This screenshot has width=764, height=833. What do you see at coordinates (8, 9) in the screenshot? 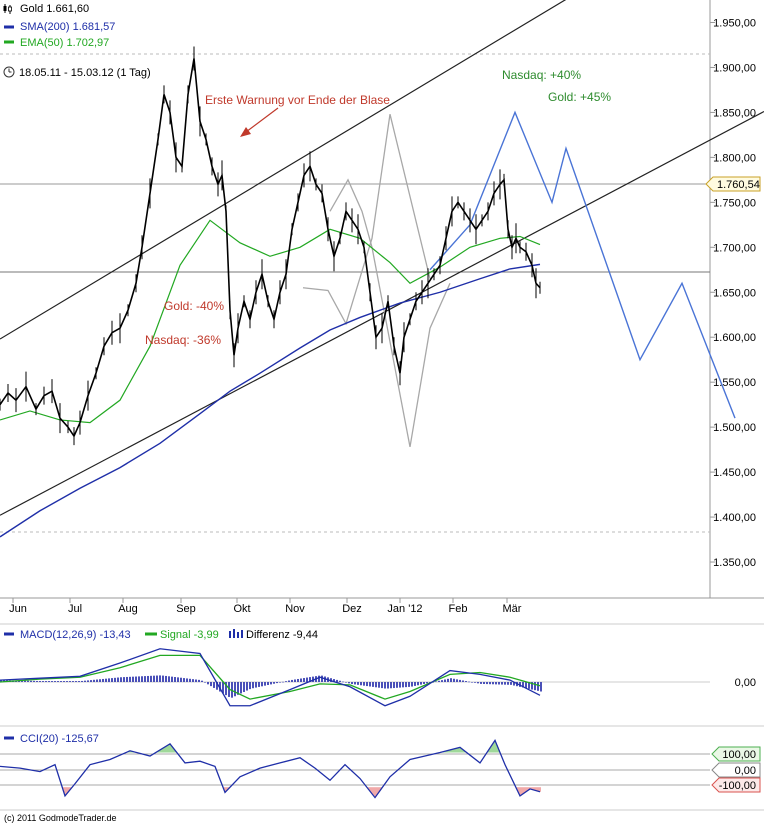
I see `candle-icon` at bounding box center [8, 9].